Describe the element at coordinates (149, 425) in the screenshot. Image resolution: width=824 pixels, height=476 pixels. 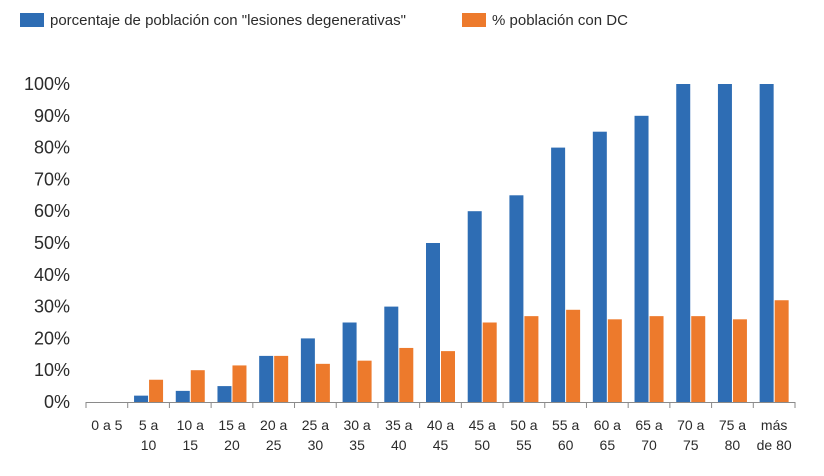
I see `x-tick-label: 5 a` at that location.